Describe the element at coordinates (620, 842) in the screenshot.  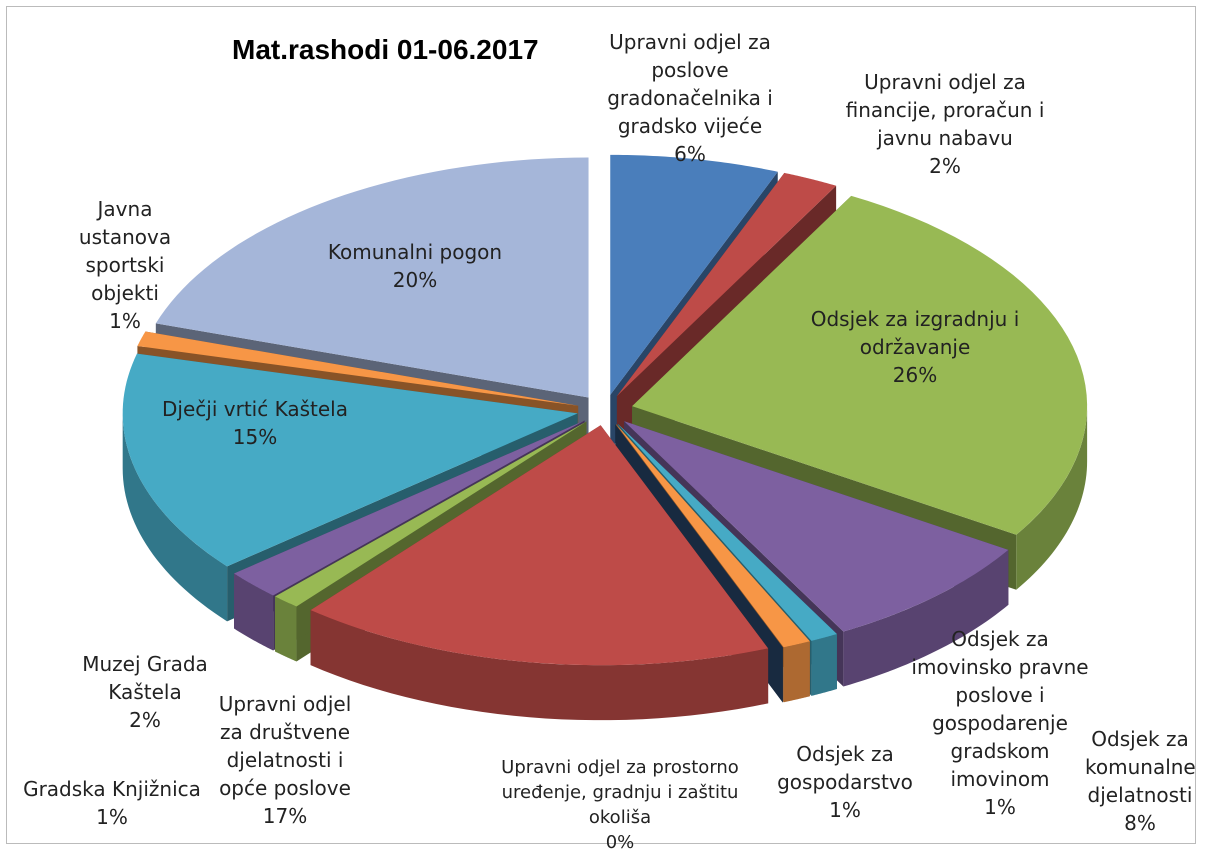
I see `value-label: 0%` at that location.